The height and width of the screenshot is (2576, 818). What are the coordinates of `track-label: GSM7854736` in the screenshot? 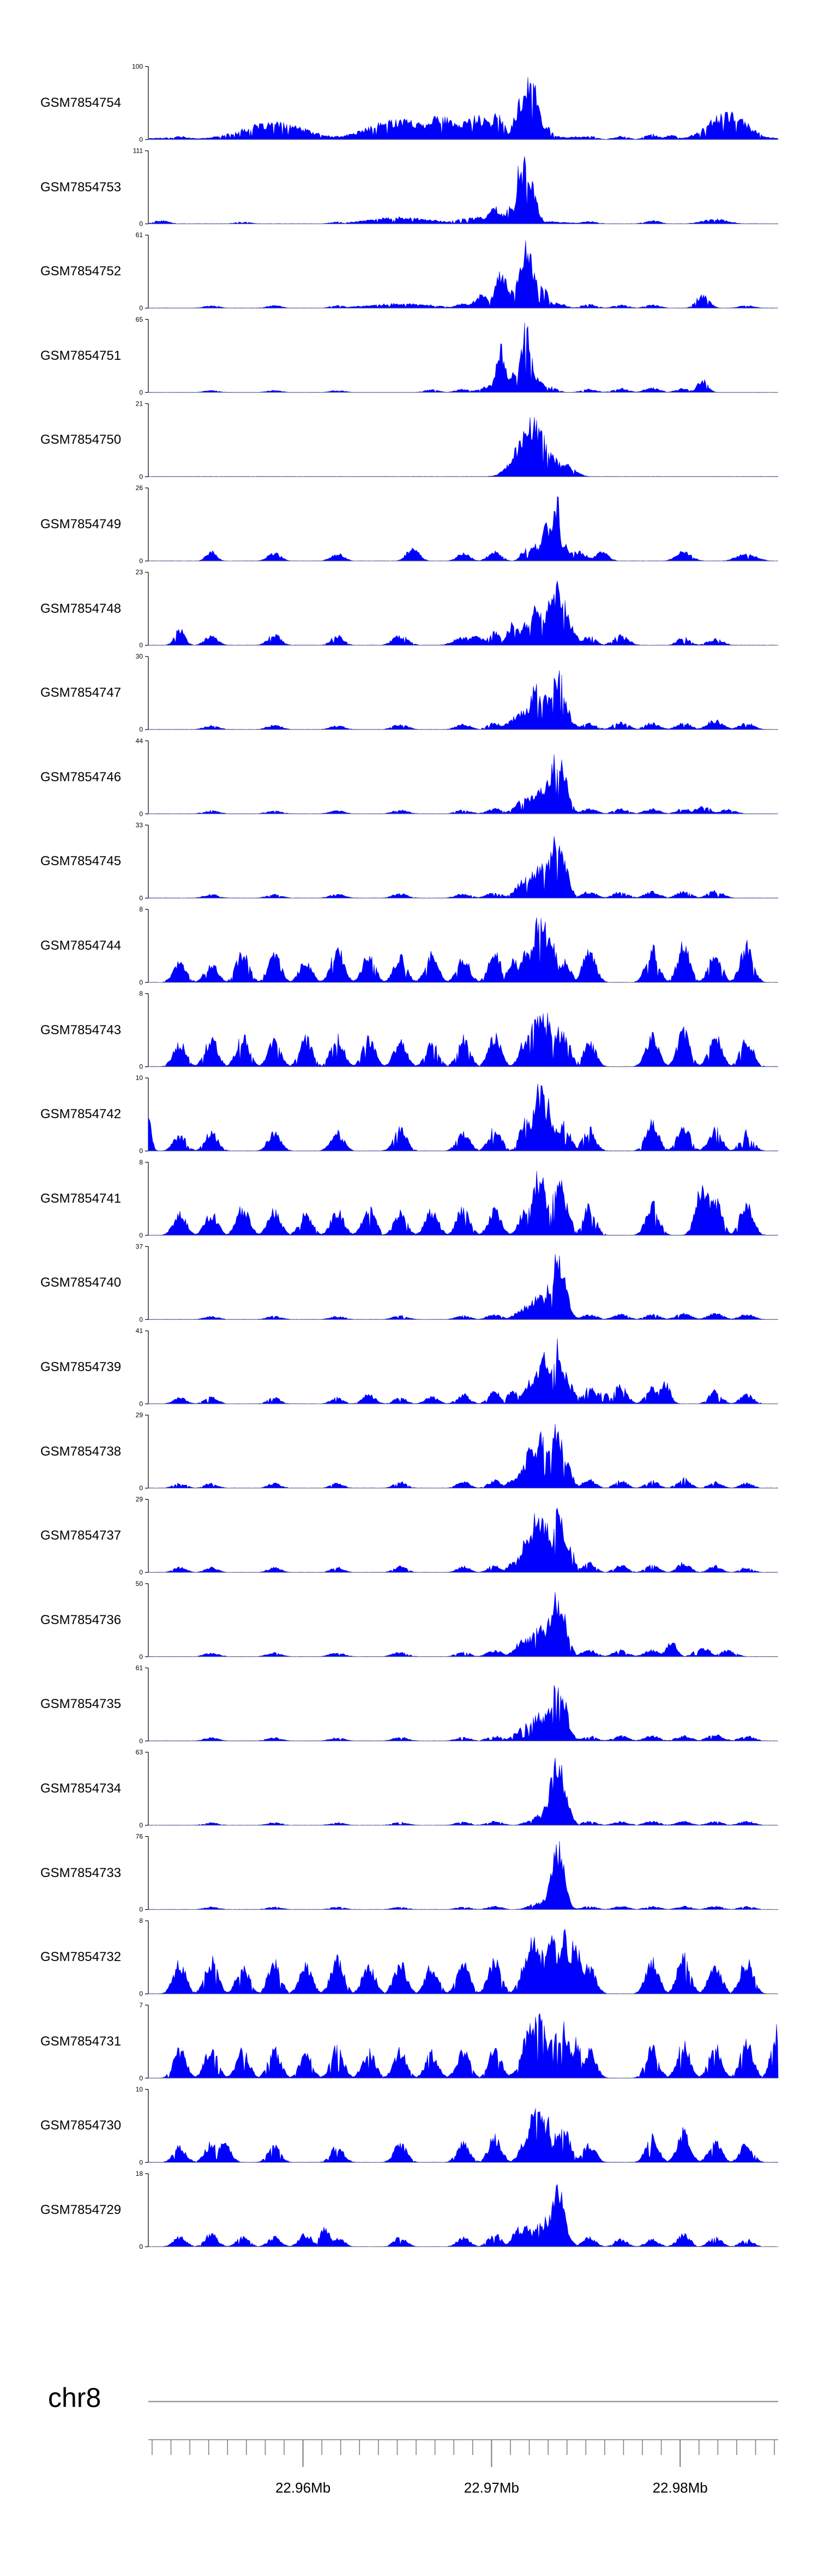 It's located at (81, 1620).